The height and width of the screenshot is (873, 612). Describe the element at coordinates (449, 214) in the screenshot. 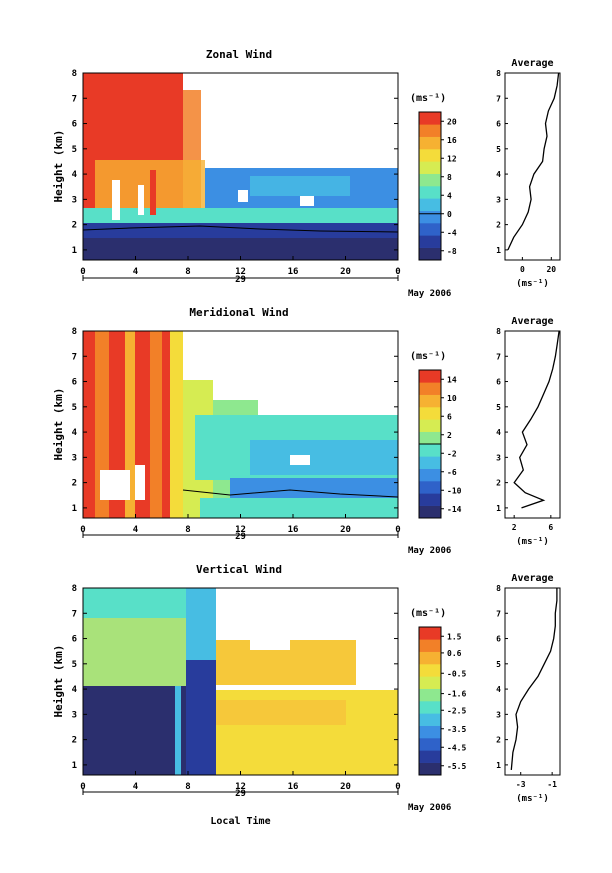

I see `colorbar-tick-label: 0` at that location.